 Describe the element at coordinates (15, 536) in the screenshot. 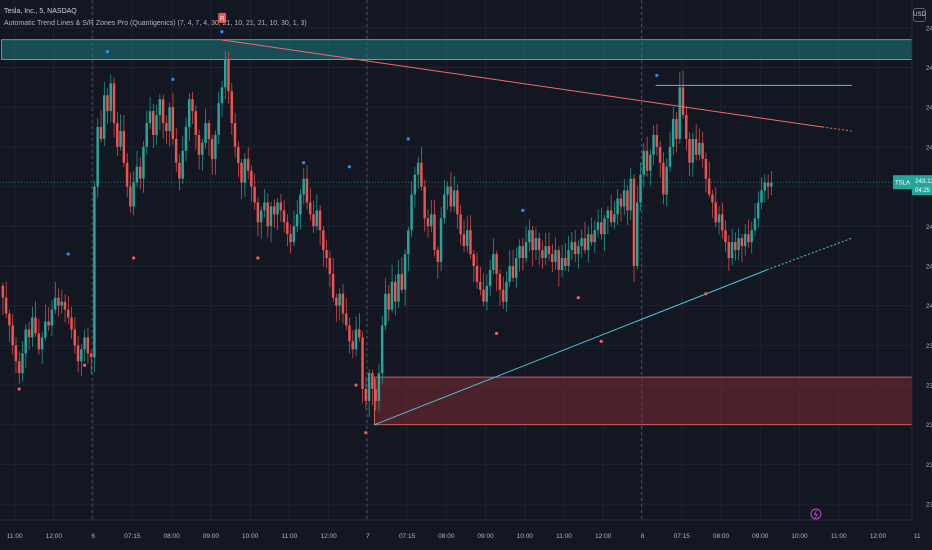

I see `x-tick-label: 11:00` at that location.